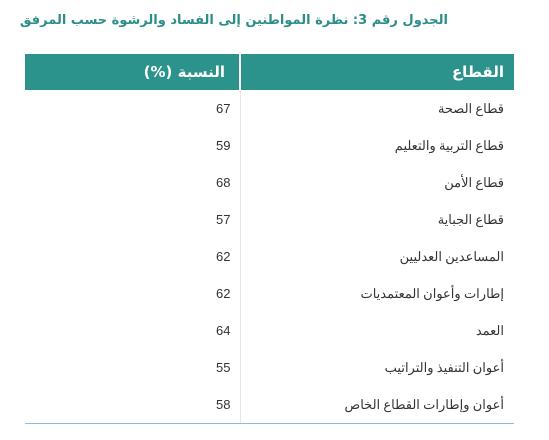  Describe the element at coordinates (184, 72) in the screenshot. I see `header-percentage: النسبة (%)` at that location.